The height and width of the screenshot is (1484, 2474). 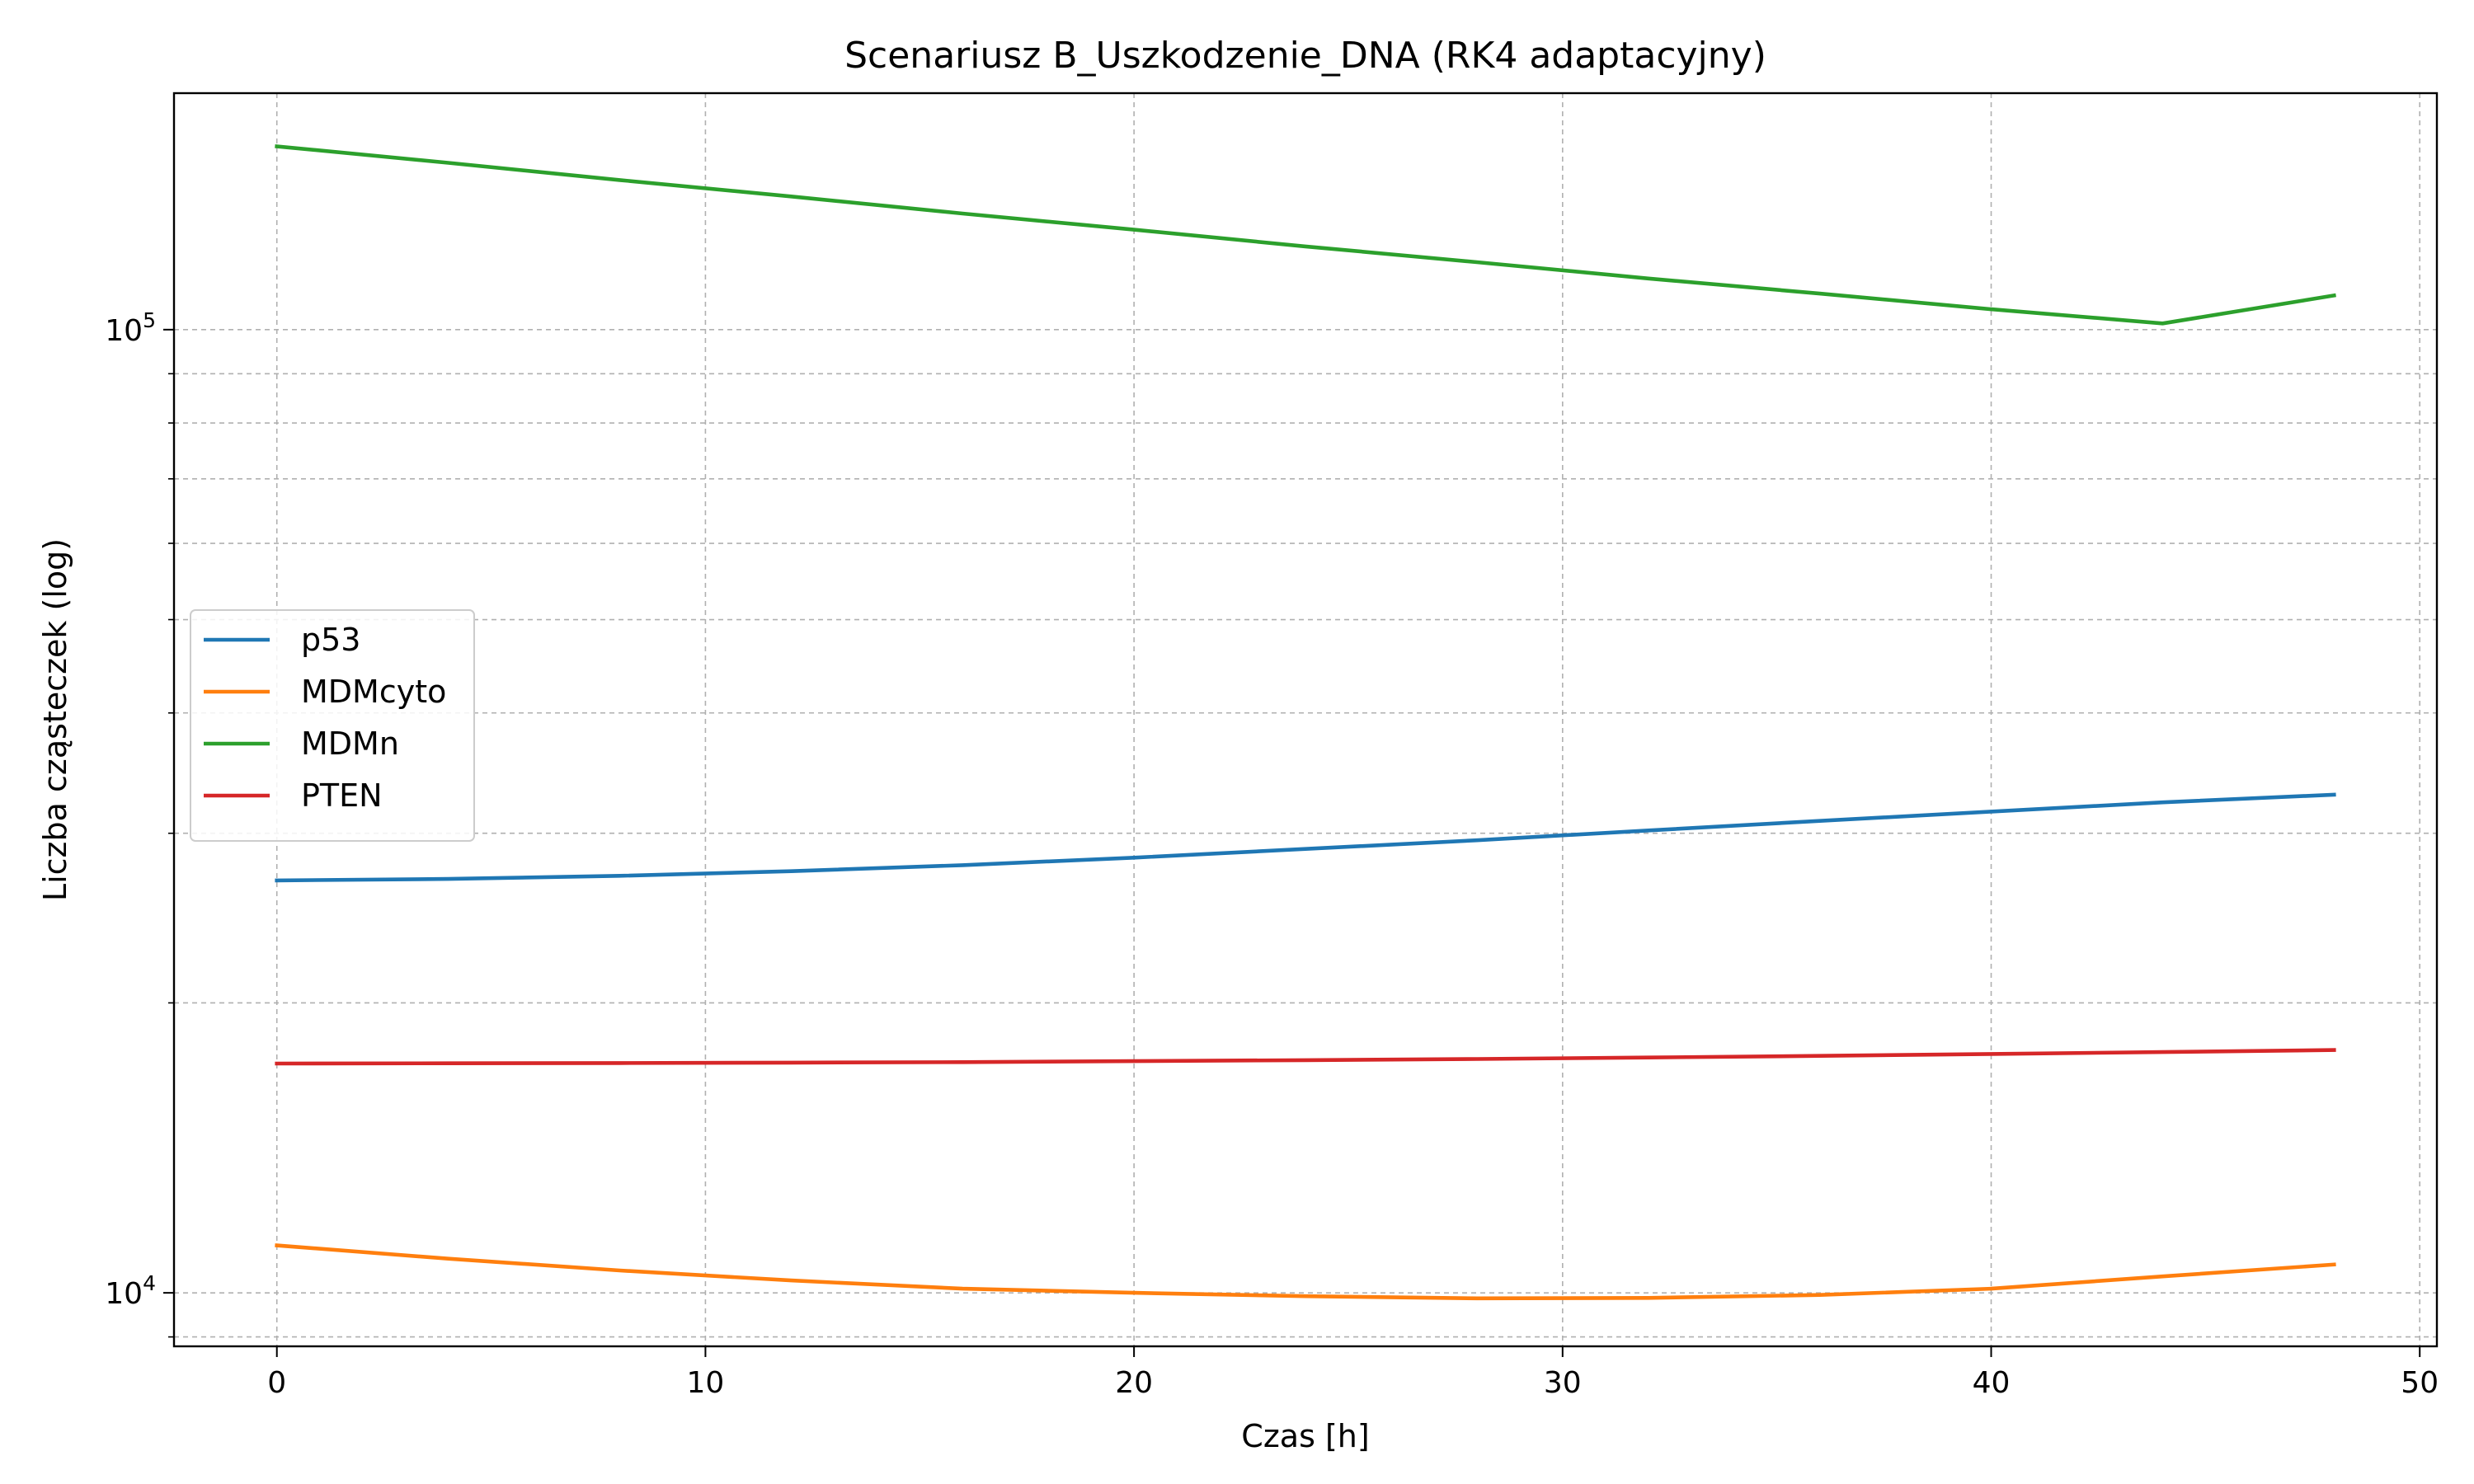 What do you see at coordinates (373, 692) in the screenshot?
I see `legend-label-mdmcyto: MDMcyto` at bounding box center [373, 692].